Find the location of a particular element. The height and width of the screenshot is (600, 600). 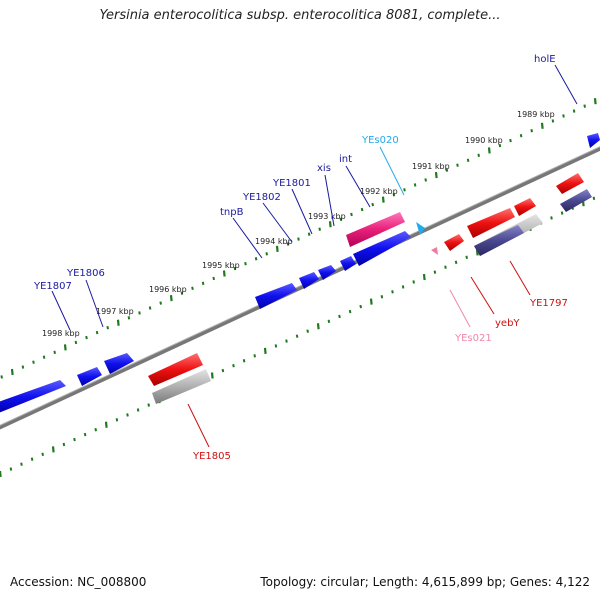

tick-label: 1990 kbp is located at coordinates (484, 140).